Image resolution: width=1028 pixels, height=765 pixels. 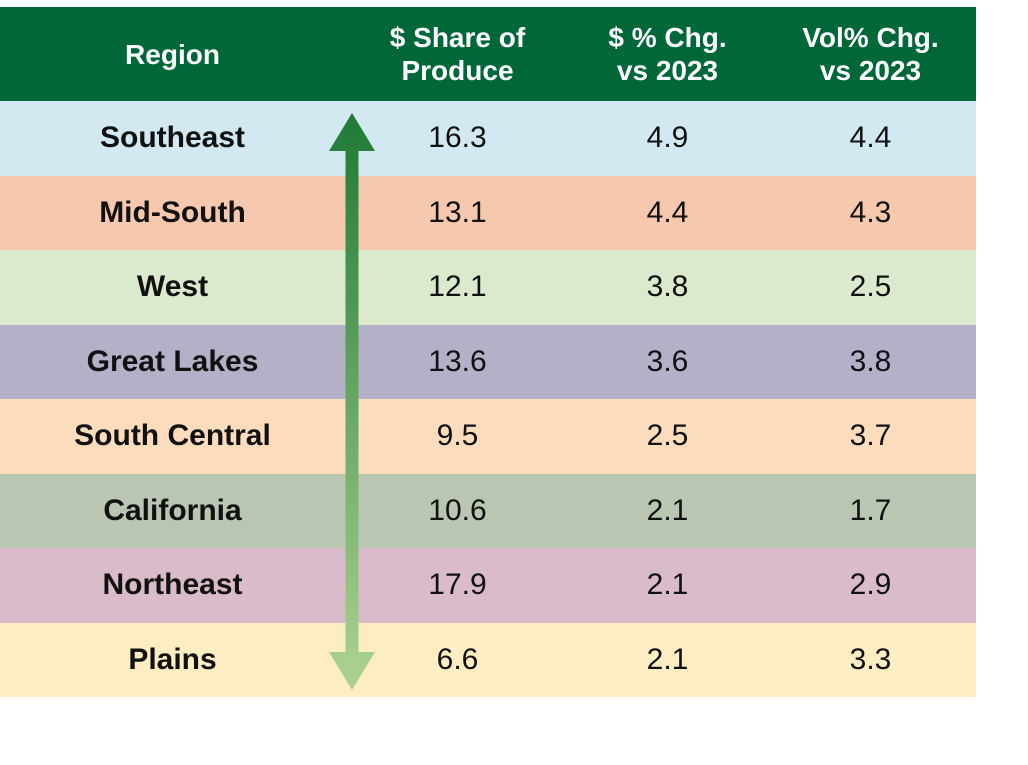 What do you see at coordinates (488, 138) in the screenshot?
I see `table-row: Southeast 16.3 4.9 4.4` at bounding box center [488, 138].